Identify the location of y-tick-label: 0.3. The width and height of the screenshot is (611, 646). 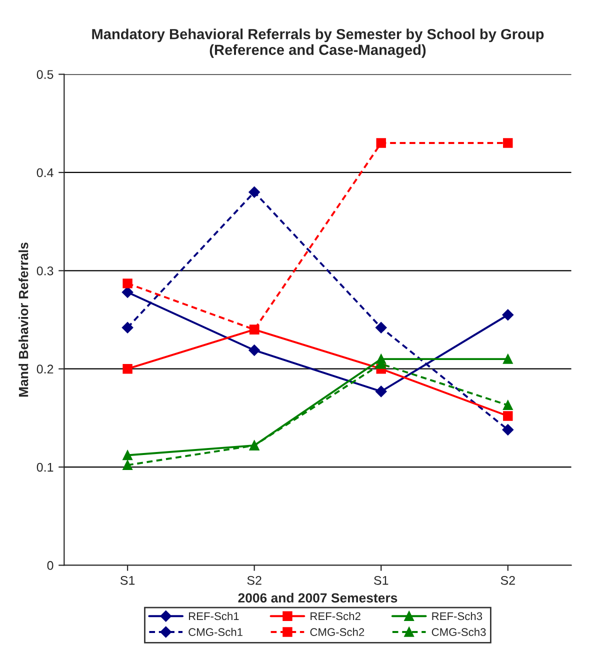
(45, 271).